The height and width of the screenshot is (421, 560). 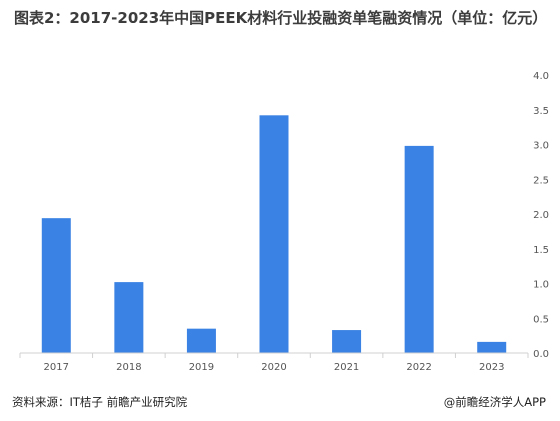 What do you see at coordinates (541, 354) in the screenshot?
I see `y-tick-label: 0.0` at bounding box center [541, 354].